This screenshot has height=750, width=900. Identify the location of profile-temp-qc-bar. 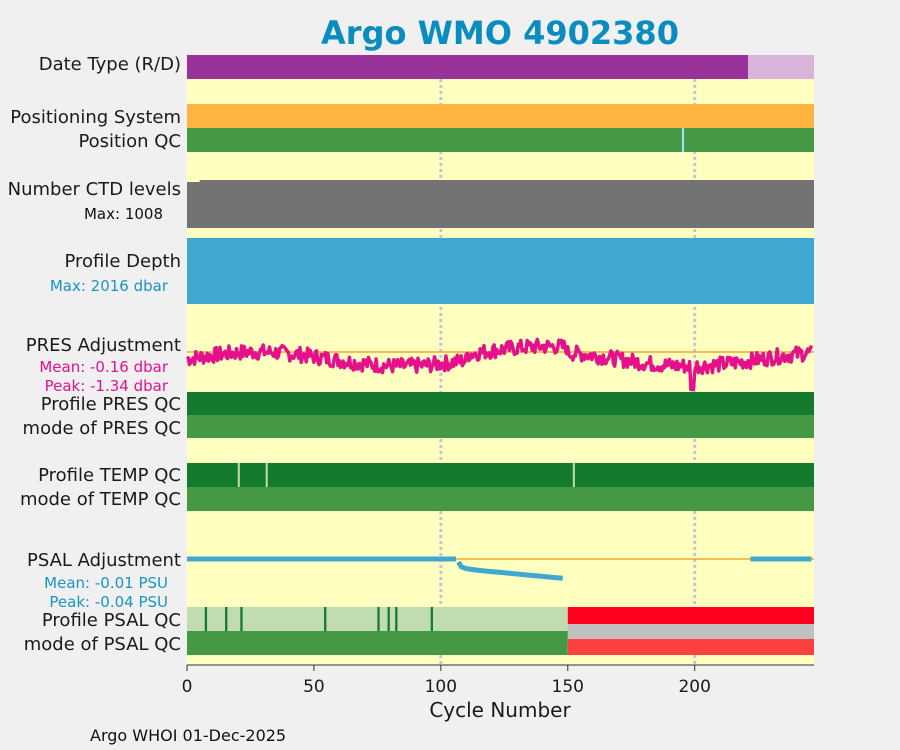
(500, 475).